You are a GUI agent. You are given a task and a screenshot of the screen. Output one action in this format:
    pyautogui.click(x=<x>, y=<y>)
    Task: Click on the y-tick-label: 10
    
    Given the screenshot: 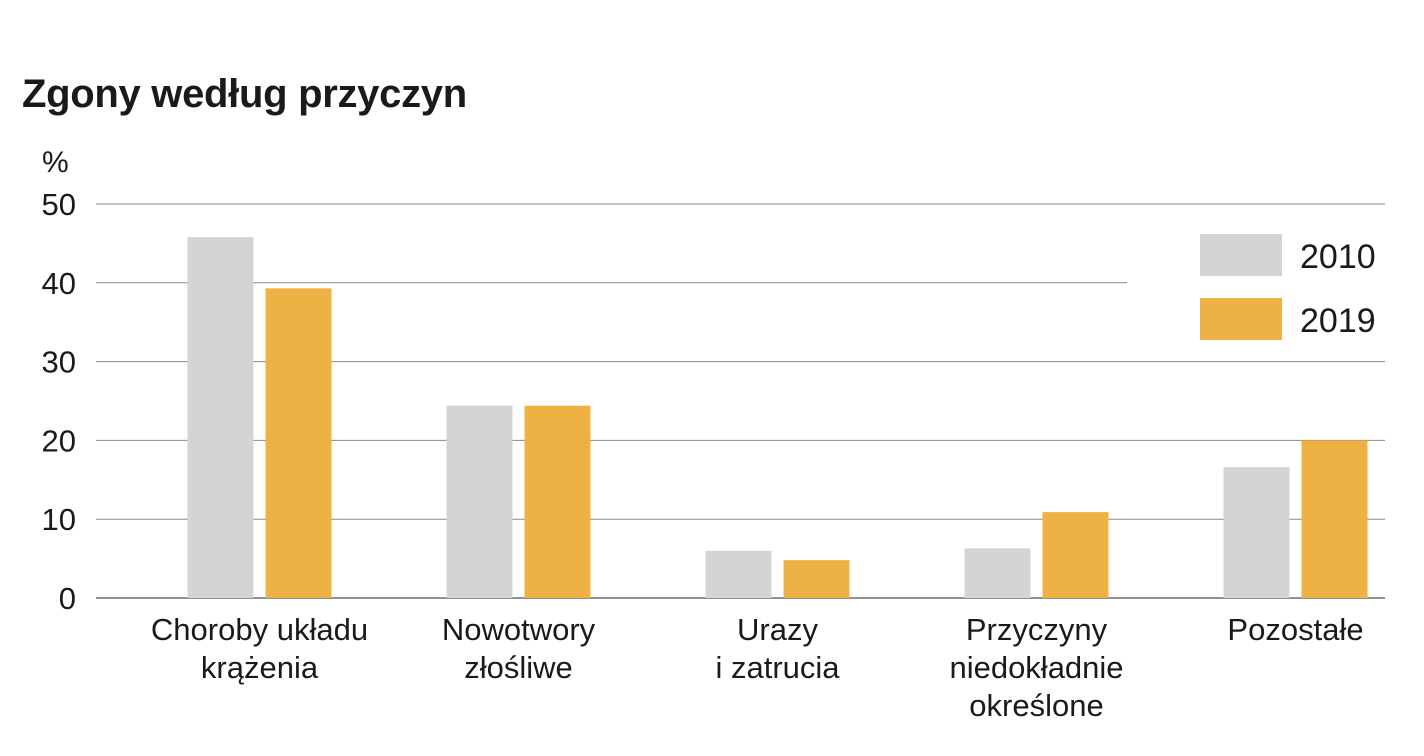 What is the action you would take?
    pyautogui.click(x=59, y=519)
    